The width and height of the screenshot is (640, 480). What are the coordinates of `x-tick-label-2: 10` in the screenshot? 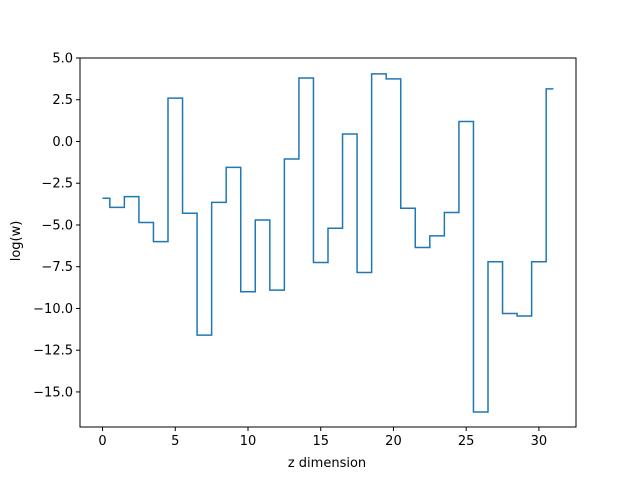 It's located at (248, 441).